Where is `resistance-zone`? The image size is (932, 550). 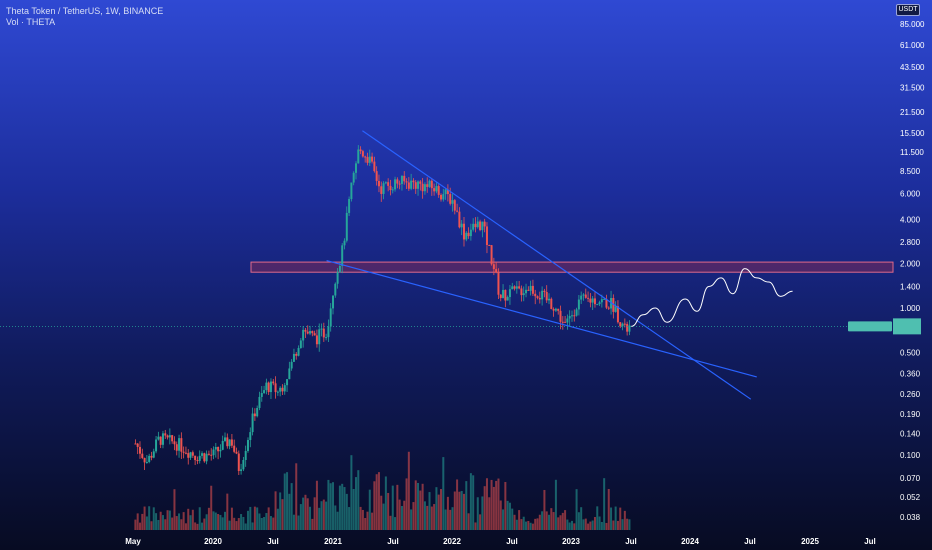 resistance-zone is located at coordinates (572, 267).